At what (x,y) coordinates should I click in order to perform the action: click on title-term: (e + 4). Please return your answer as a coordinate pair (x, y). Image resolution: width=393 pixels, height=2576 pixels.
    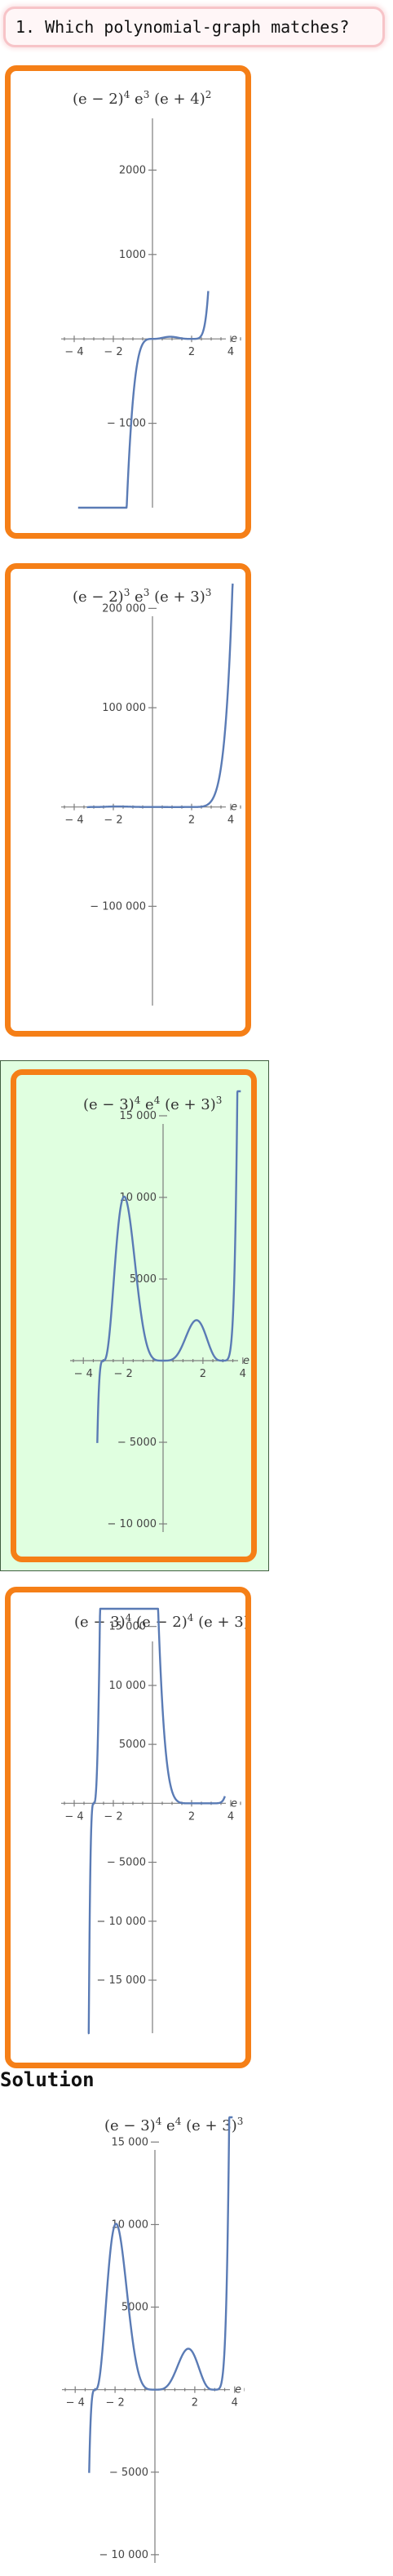
    Looking at the image, I should click on (177, 99).